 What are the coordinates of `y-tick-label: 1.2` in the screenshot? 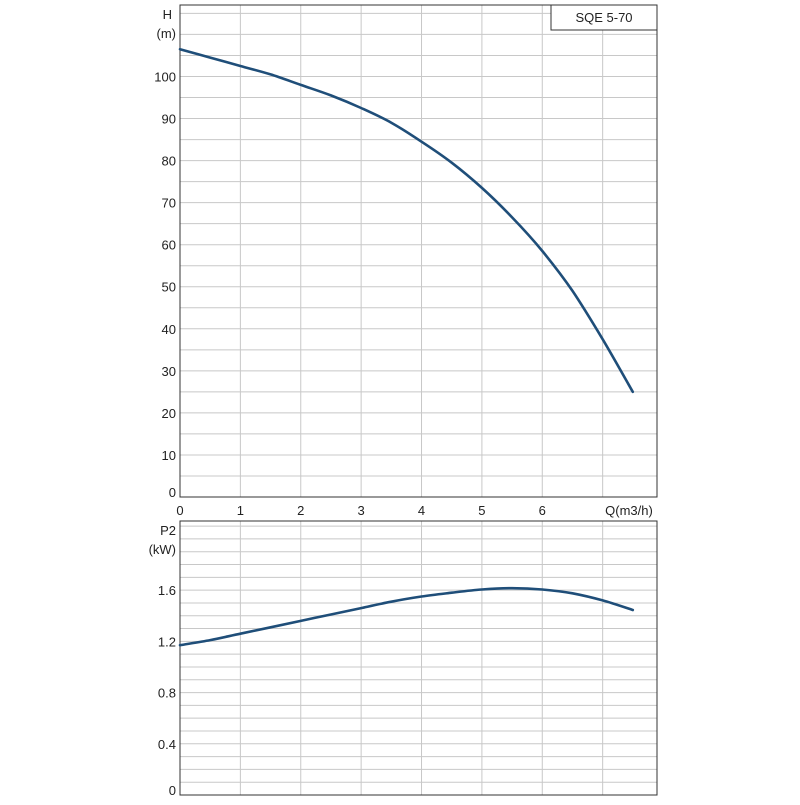 It's located at (167, 641).